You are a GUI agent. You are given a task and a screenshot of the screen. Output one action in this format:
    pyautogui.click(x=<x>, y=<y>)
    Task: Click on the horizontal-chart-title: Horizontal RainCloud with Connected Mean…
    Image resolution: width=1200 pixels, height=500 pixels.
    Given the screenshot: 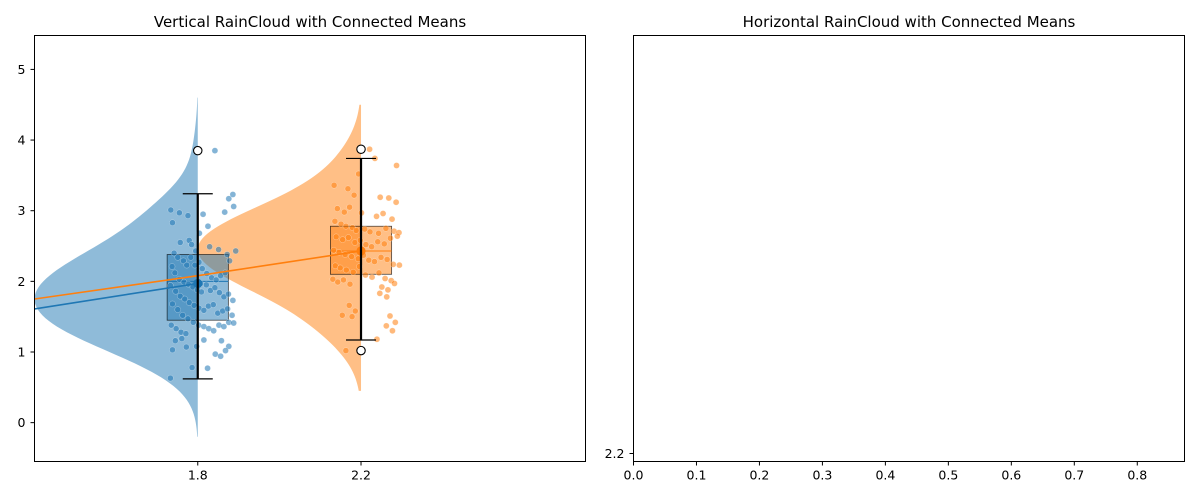 What is the action you would take?
    pyautogui.click(x=909, y=22)
    